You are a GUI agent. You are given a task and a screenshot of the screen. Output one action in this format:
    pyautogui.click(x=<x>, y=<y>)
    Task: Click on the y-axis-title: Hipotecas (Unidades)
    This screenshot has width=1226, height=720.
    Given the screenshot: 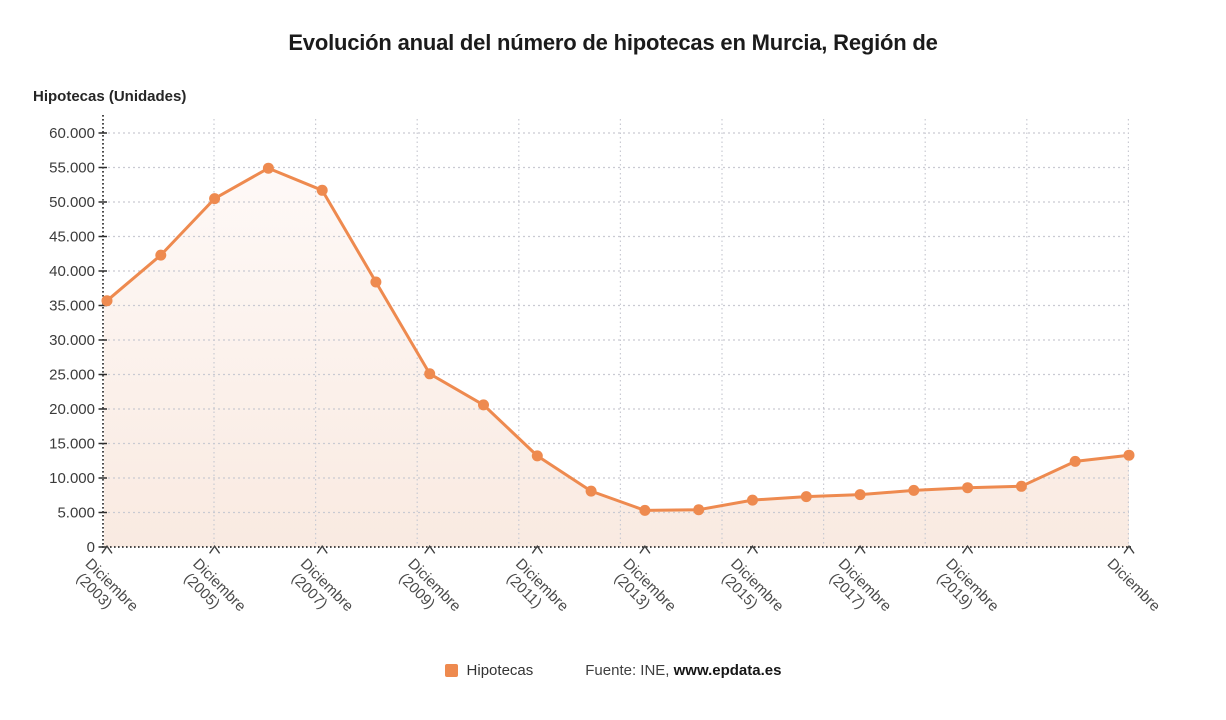 What is the action you would take?
    pyautogui.click(x=110, y=96)
    